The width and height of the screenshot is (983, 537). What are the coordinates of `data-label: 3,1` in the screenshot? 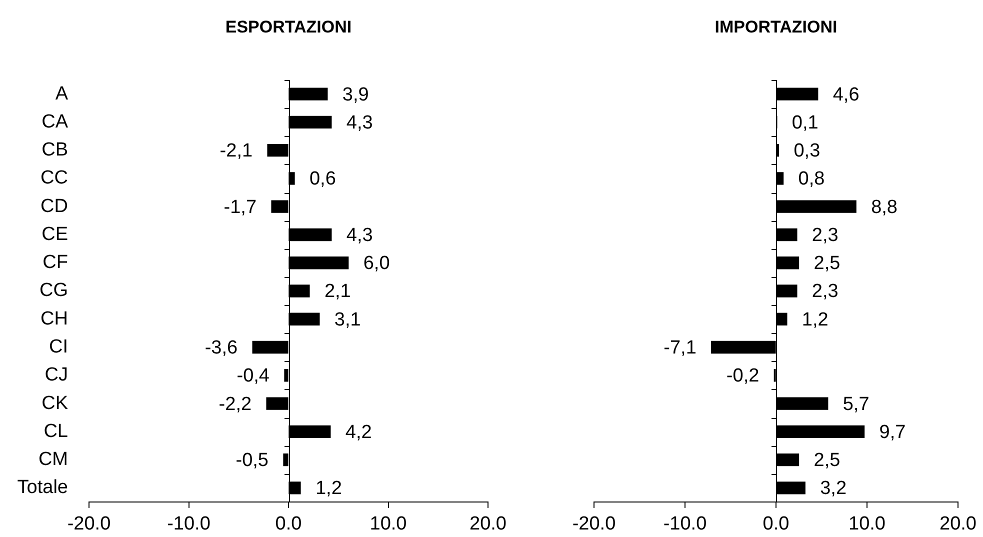 It's located at (347, 319).